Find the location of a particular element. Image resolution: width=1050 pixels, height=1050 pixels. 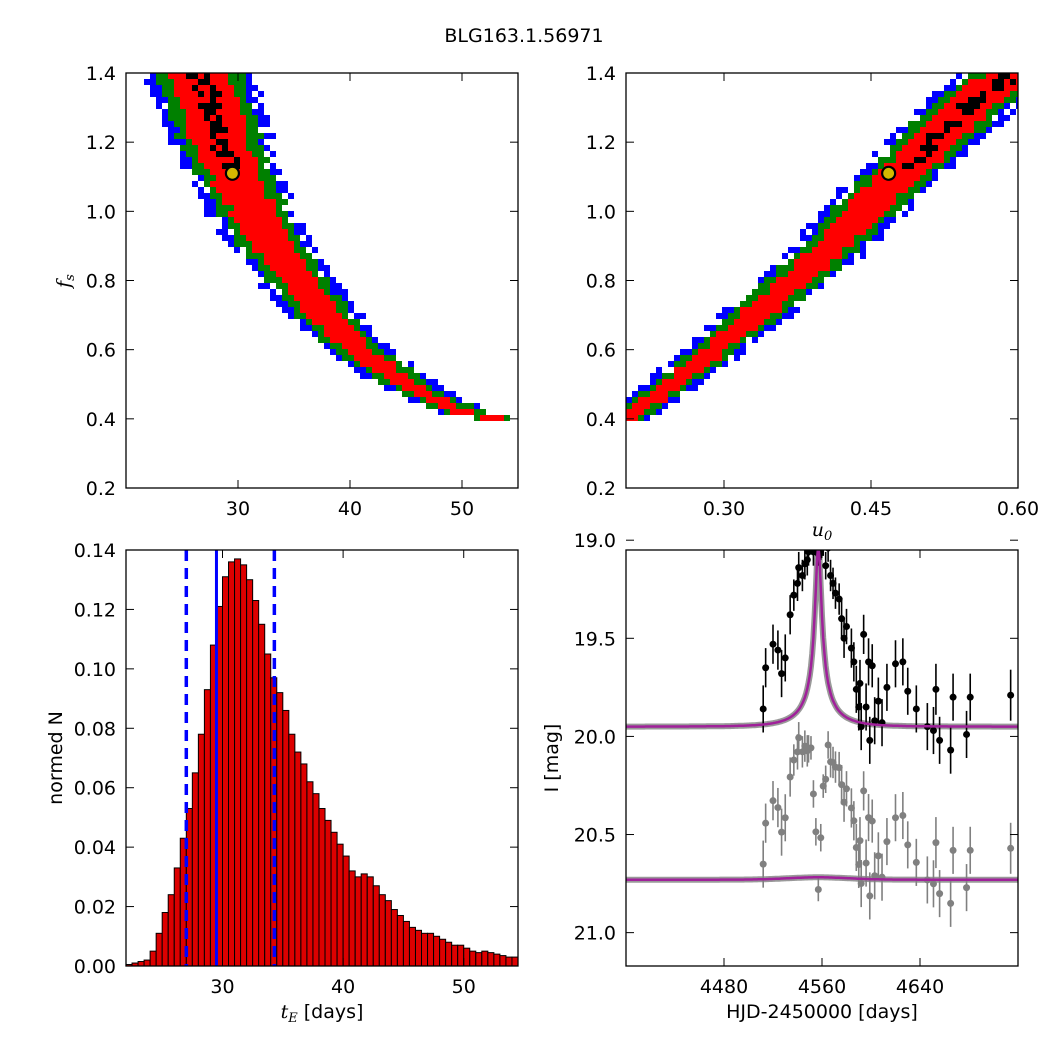

x-tick-label: 0.60 is located at coordinates (1018, 509).